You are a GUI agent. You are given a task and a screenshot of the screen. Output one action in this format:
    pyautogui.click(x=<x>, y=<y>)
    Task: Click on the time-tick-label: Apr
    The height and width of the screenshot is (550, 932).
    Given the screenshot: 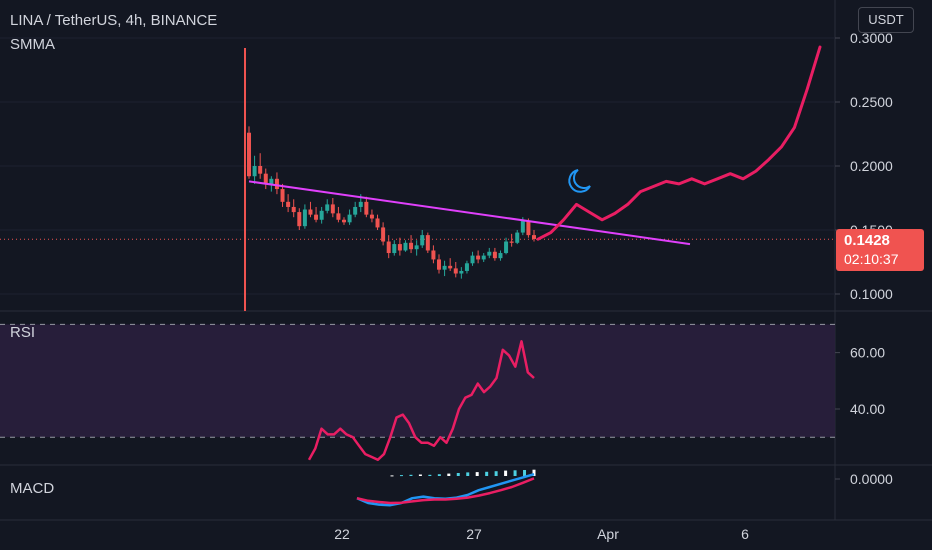 What is the action you would take?
    pyautogui.click(x=608, y=534)
    